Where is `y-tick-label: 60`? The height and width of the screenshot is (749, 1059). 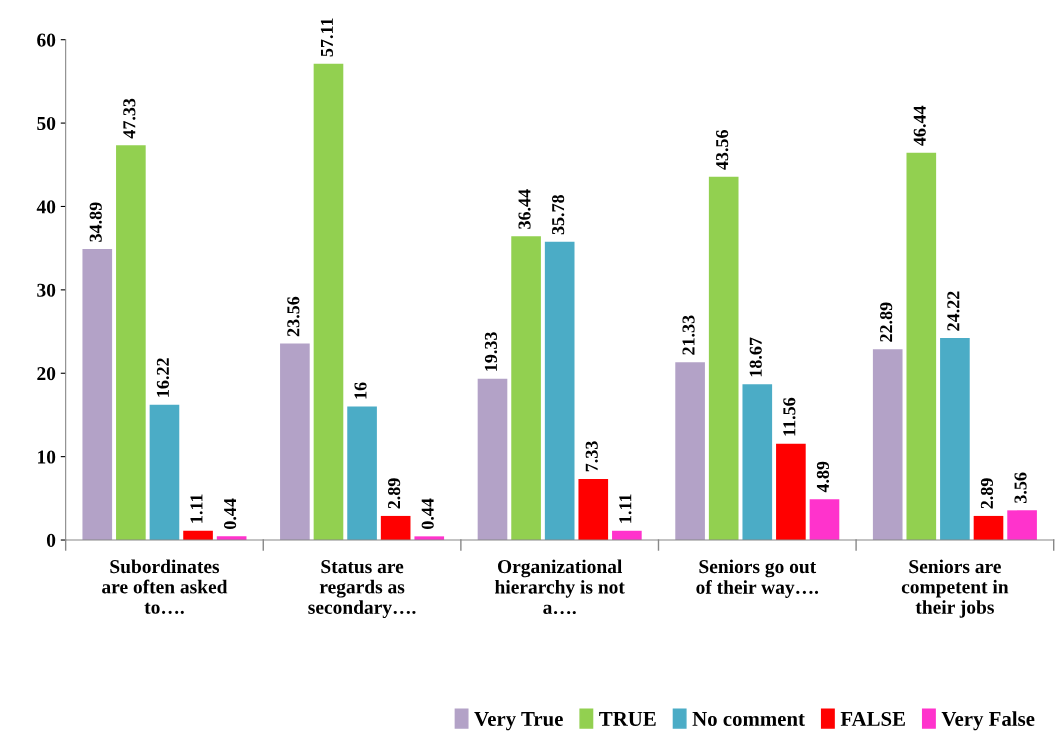
y-tick-label: 60 is located at coordinates (46, 40).